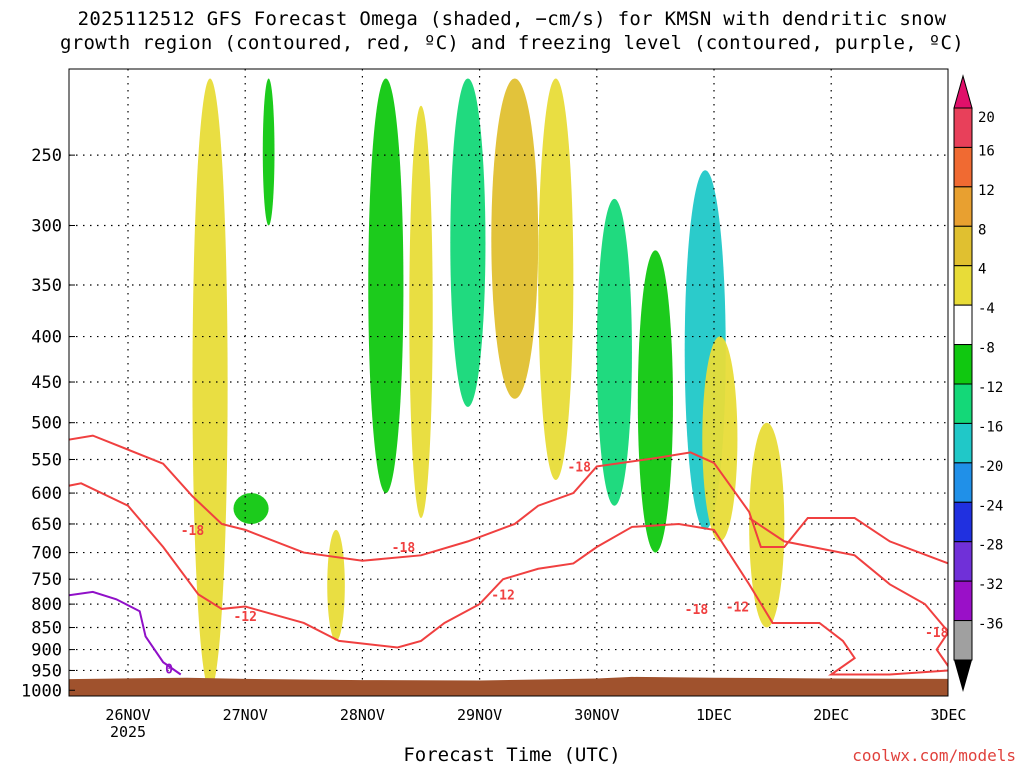 This screenshot has height=768, width=1024. What do you see at coordinates (41, 691) in the screenshot?
I see `y-tick-label: 1000` at bounding box center [41, 691].